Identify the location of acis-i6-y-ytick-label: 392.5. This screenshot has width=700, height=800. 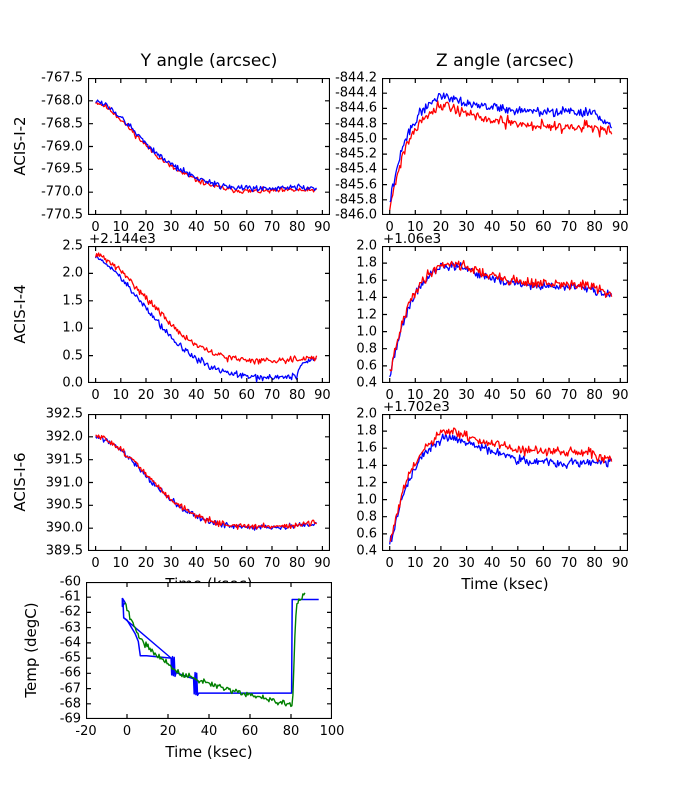
(64, 414).